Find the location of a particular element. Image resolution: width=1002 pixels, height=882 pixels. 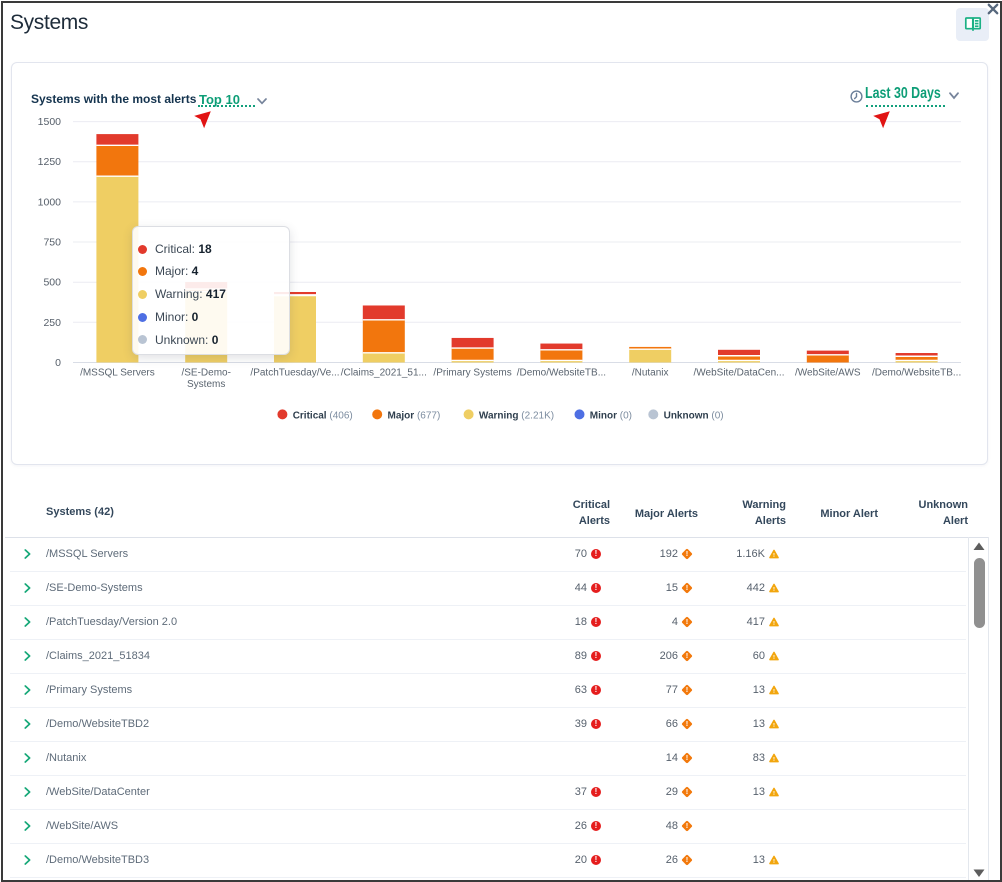

svg-text: 500 is located at coordinates (52, 283).